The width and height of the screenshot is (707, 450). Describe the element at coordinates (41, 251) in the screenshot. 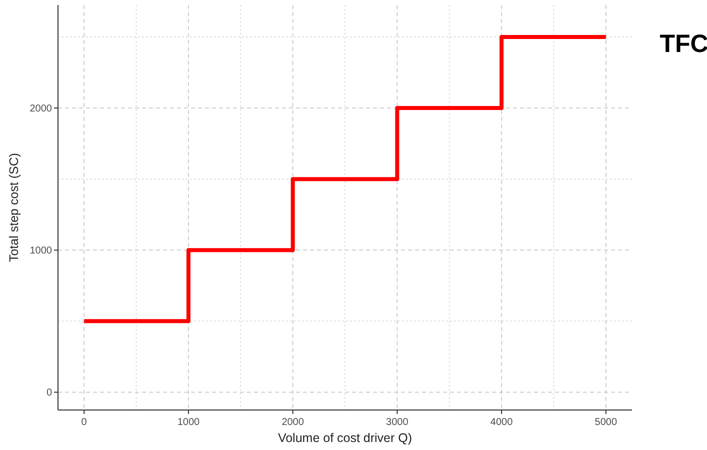

I see `y-tick-label: 1000` at that location.